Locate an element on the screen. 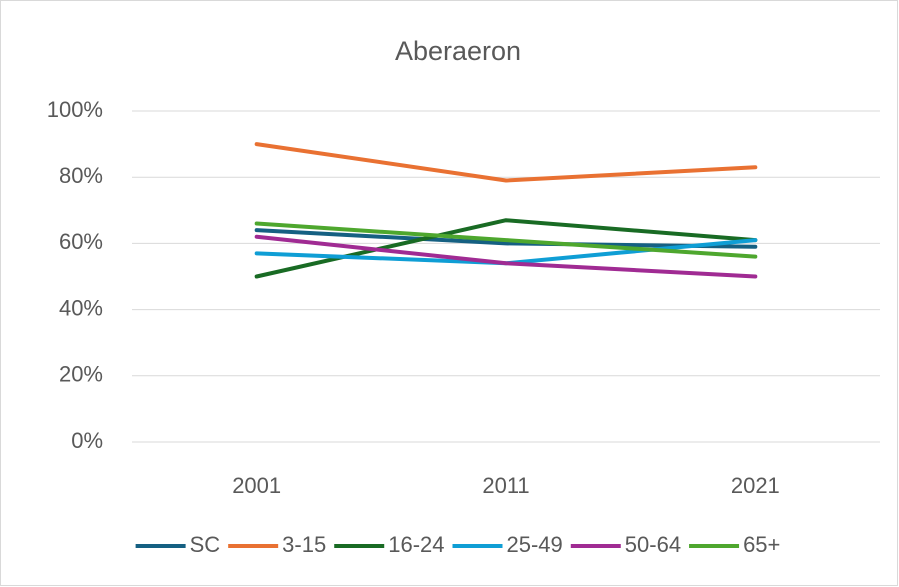 The image size is (899, 587). x-tick-label: 2021 is located at coordinates (755, 485).